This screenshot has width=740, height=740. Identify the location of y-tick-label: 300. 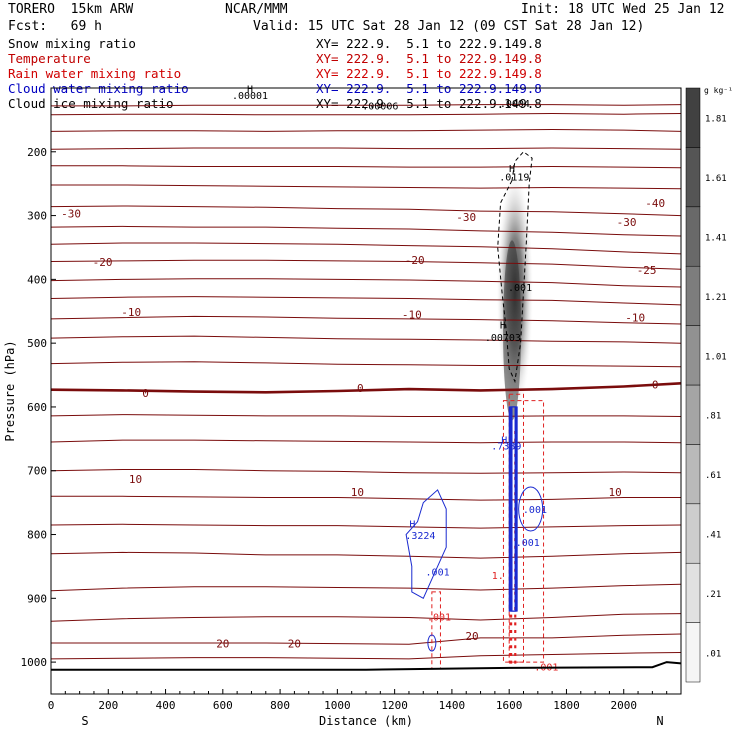
(37, 216).